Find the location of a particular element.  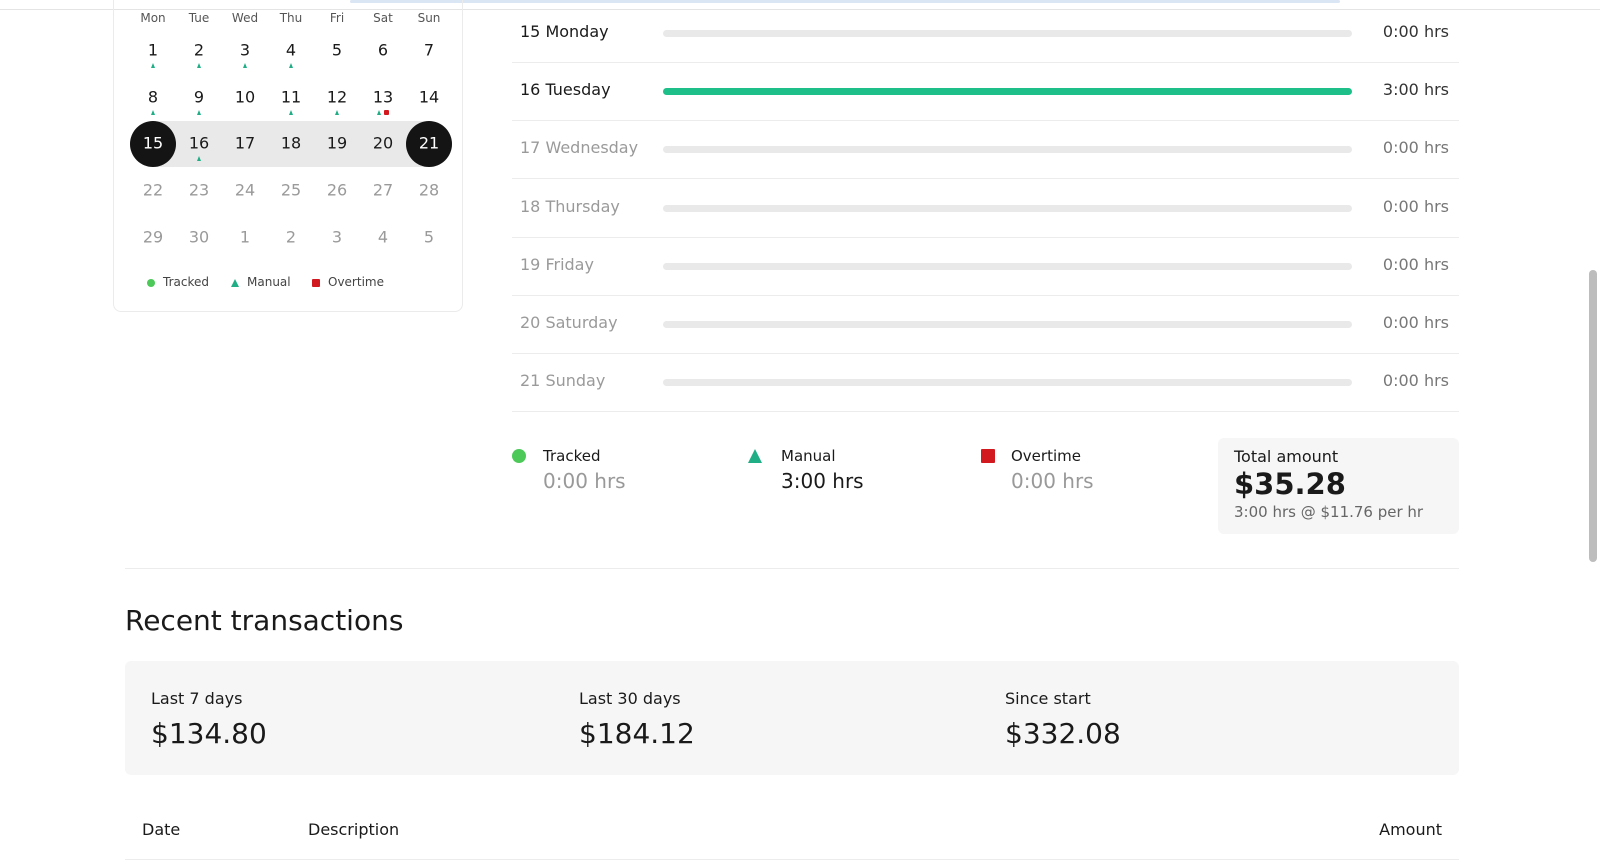

day-number: 22 is located at coordinates (153, 190).